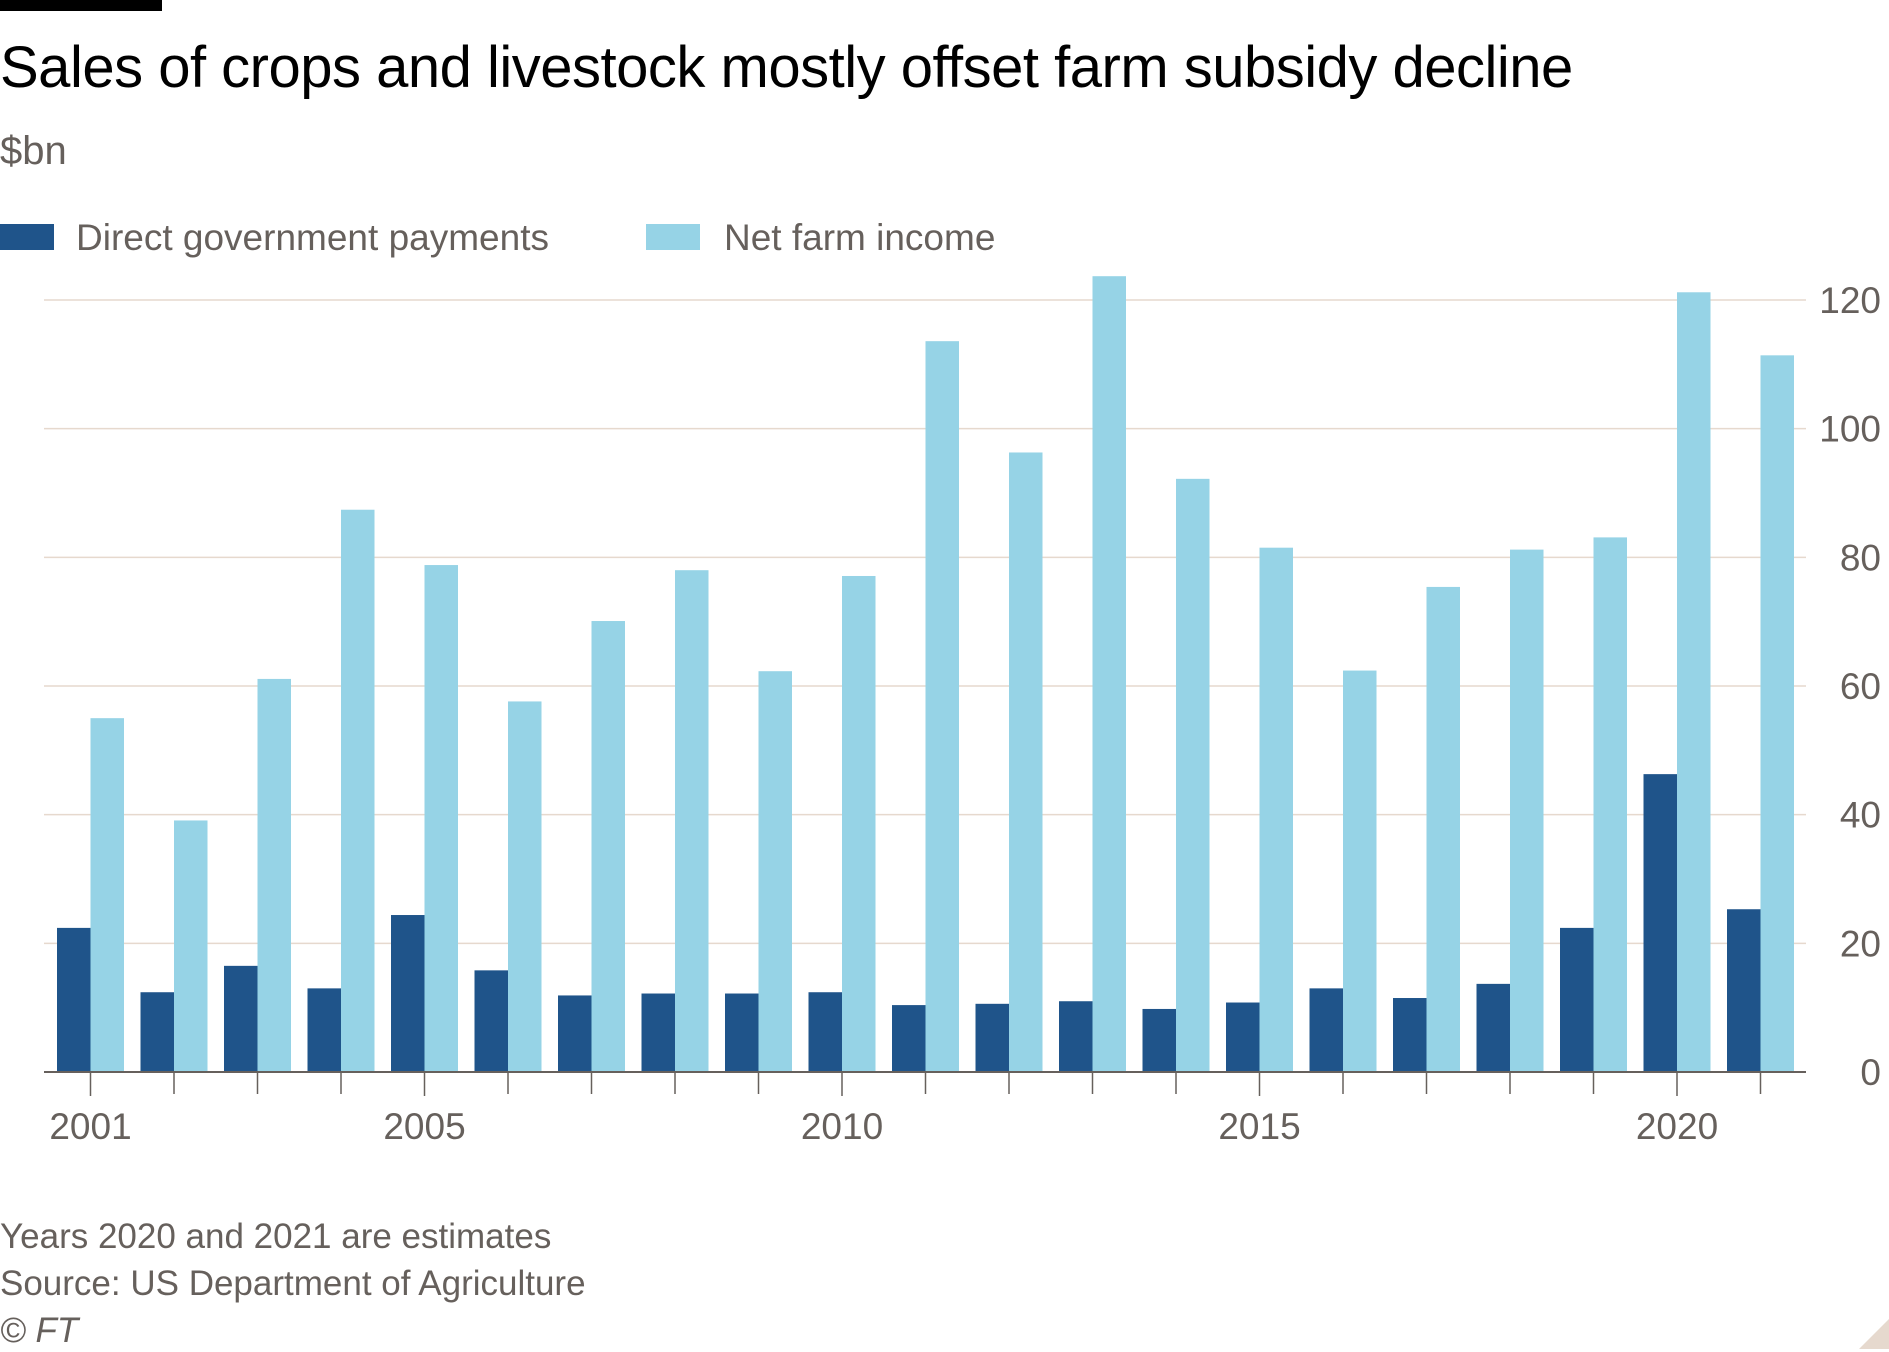  Describe the element at coordinates (608, 846) in the screenshot. I see `bar-net-farm-income-2007` at that location.